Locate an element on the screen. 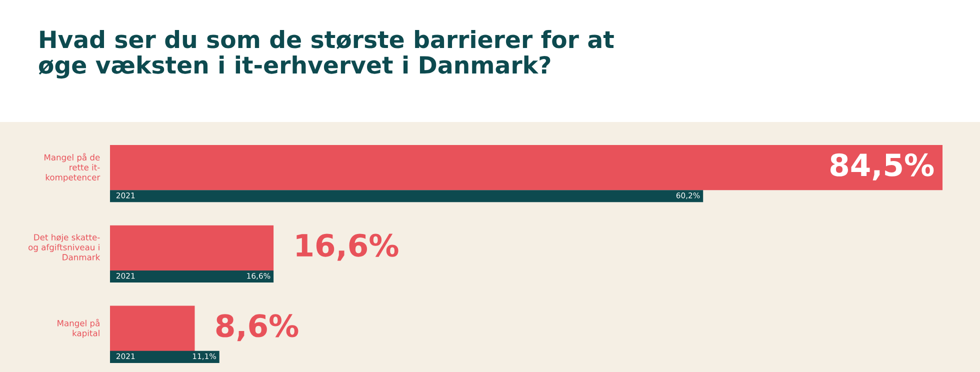 This screenshot has height=372, width=980. y-tick-label: Mangel på kapital is located at coordinates (79, 328).